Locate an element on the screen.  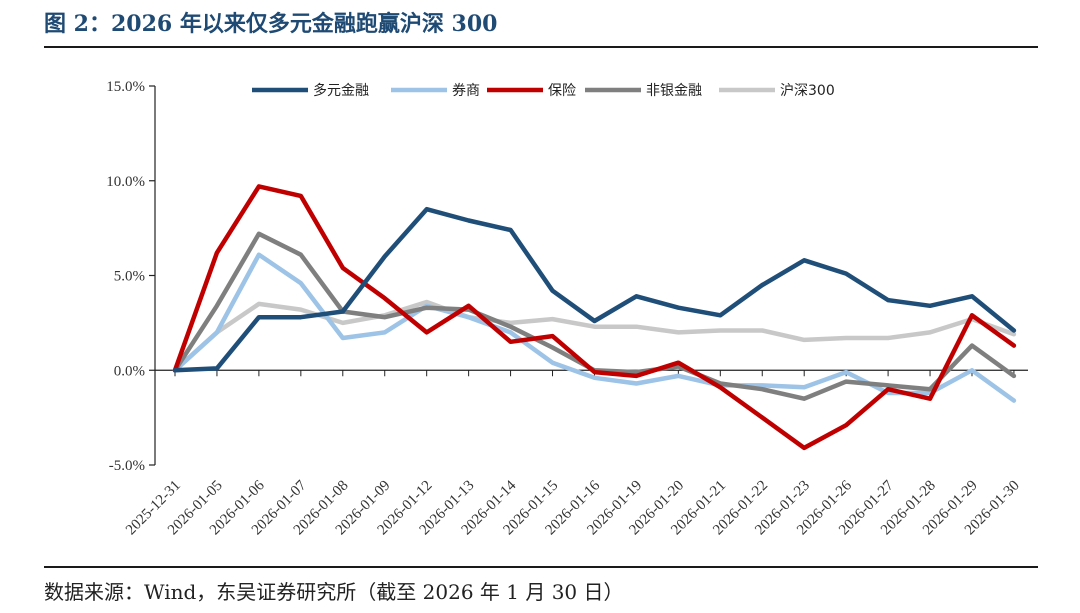
y-tick-label: 10.0% is located at coordinates (125, 182).